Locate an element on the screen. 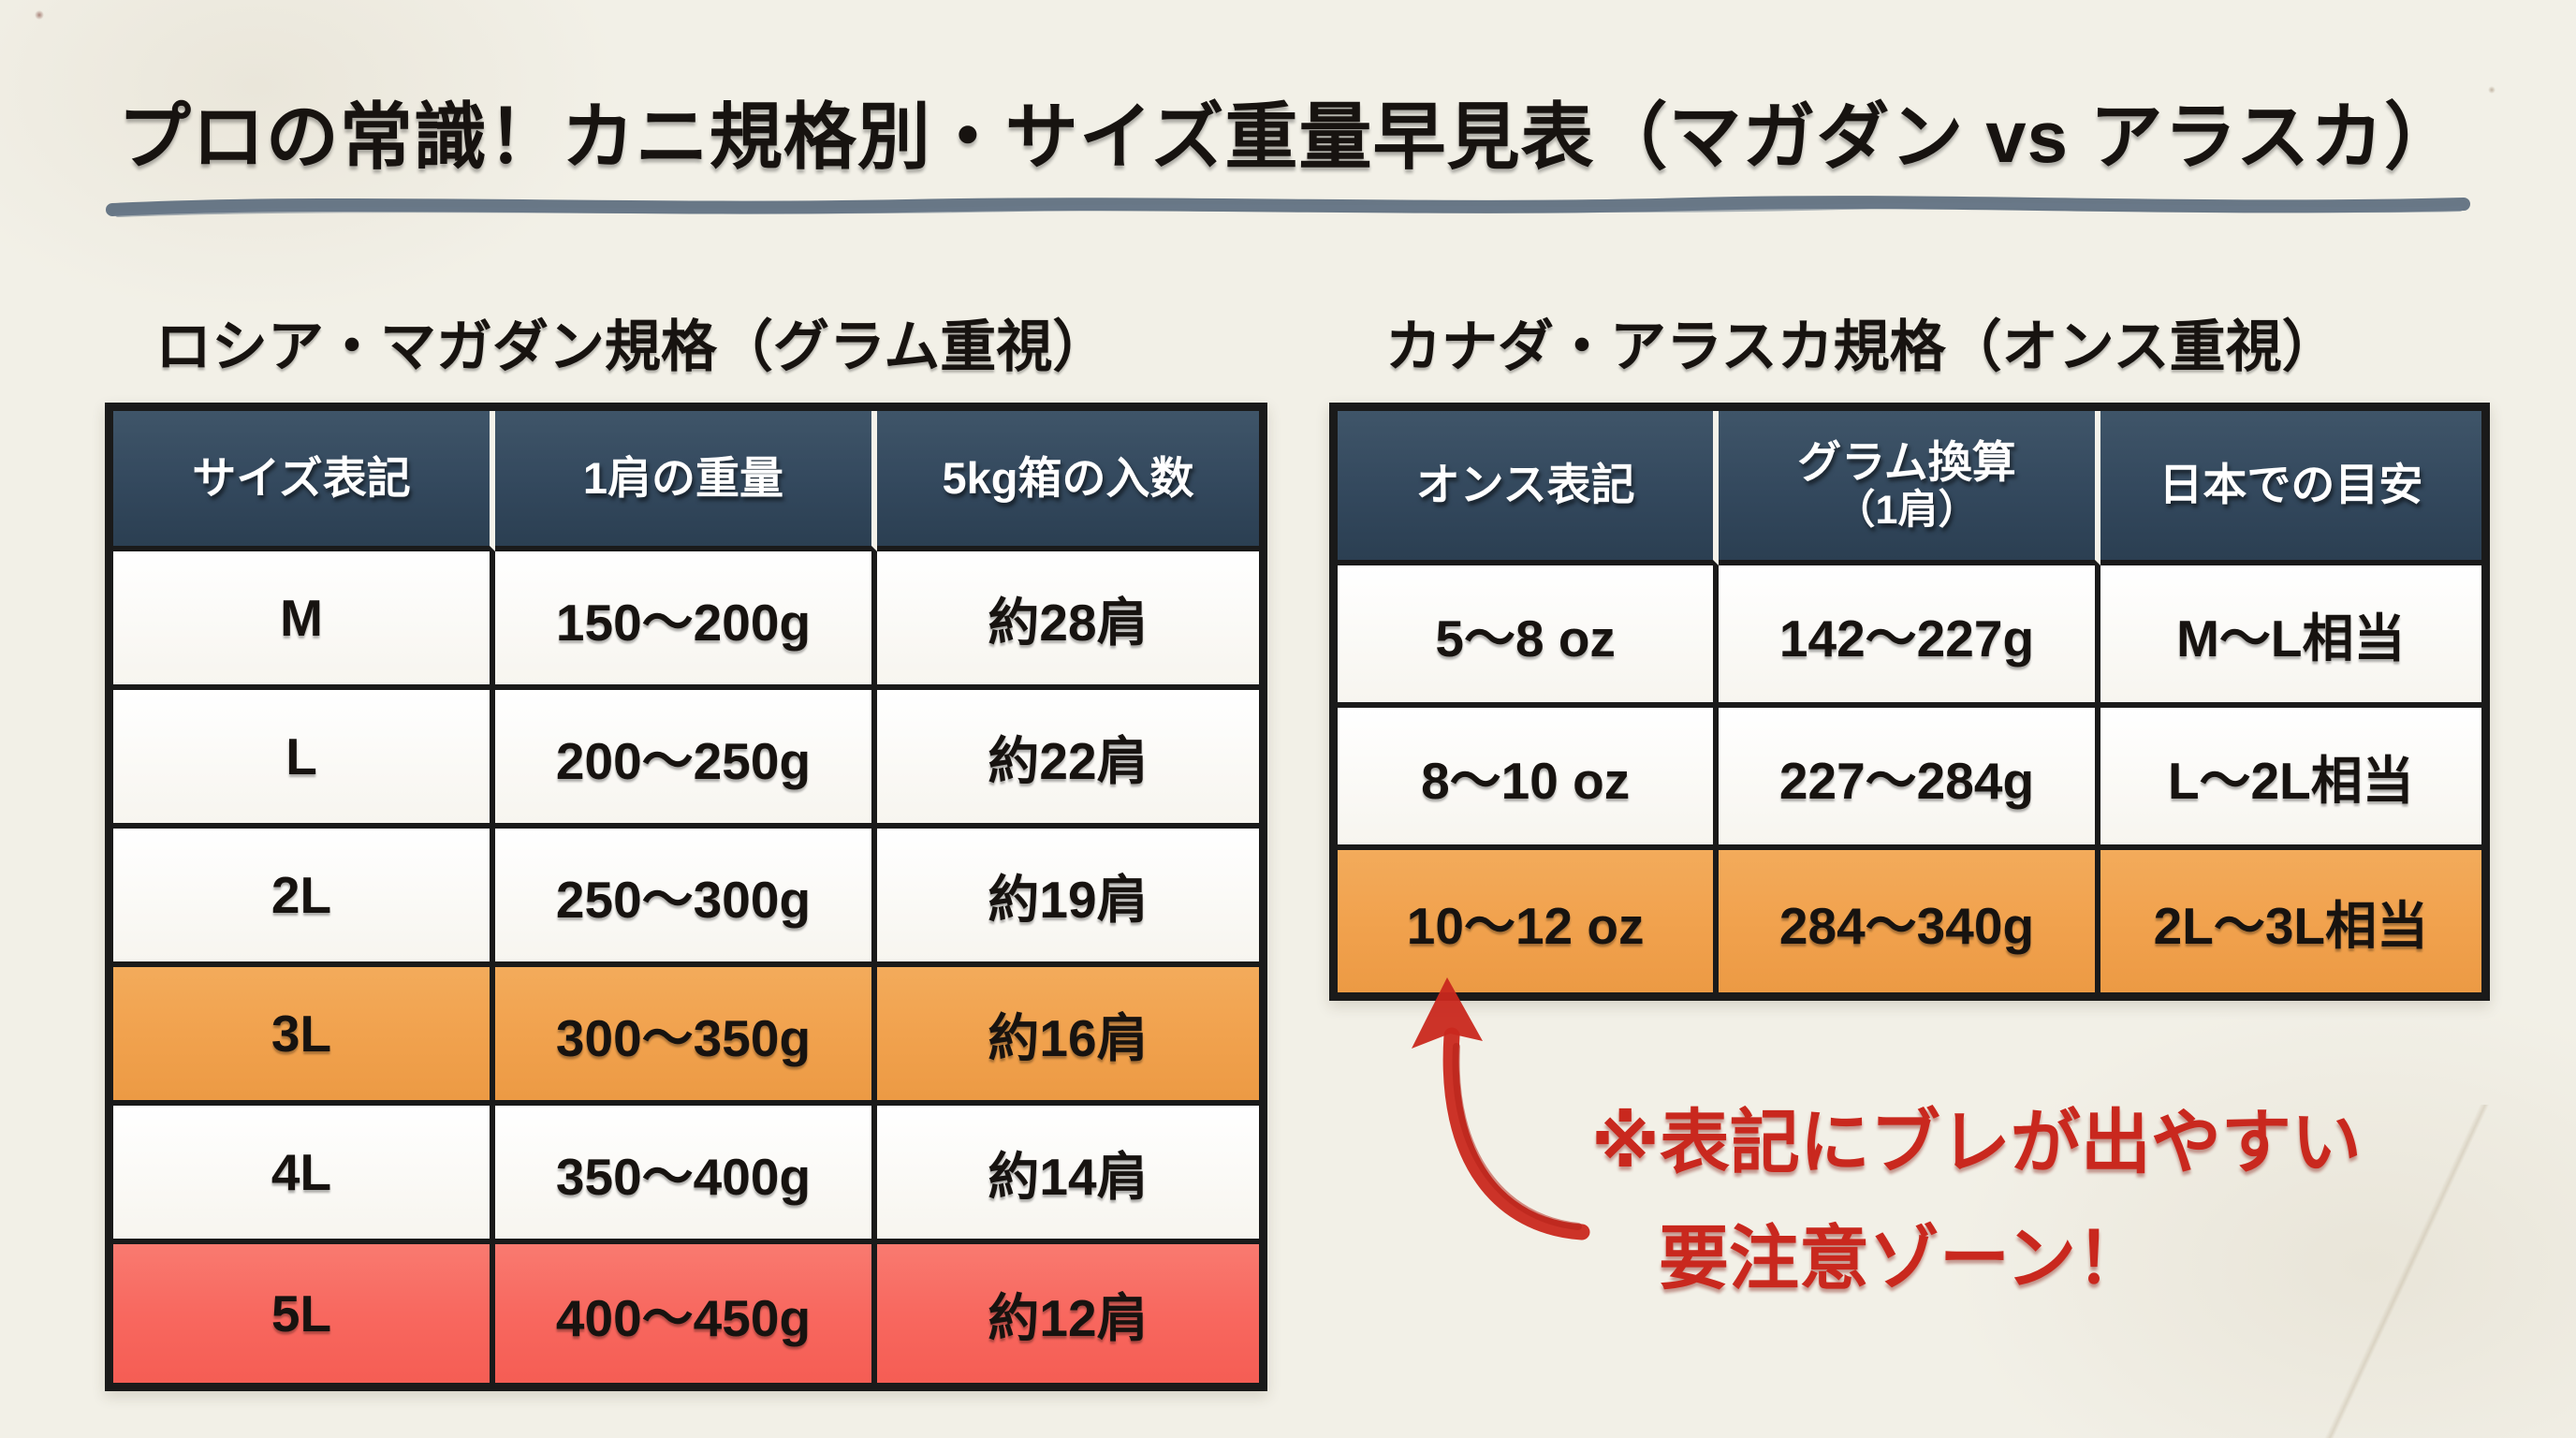  table-cell: 5〜8 oz is located at coordinates (1529, 636).